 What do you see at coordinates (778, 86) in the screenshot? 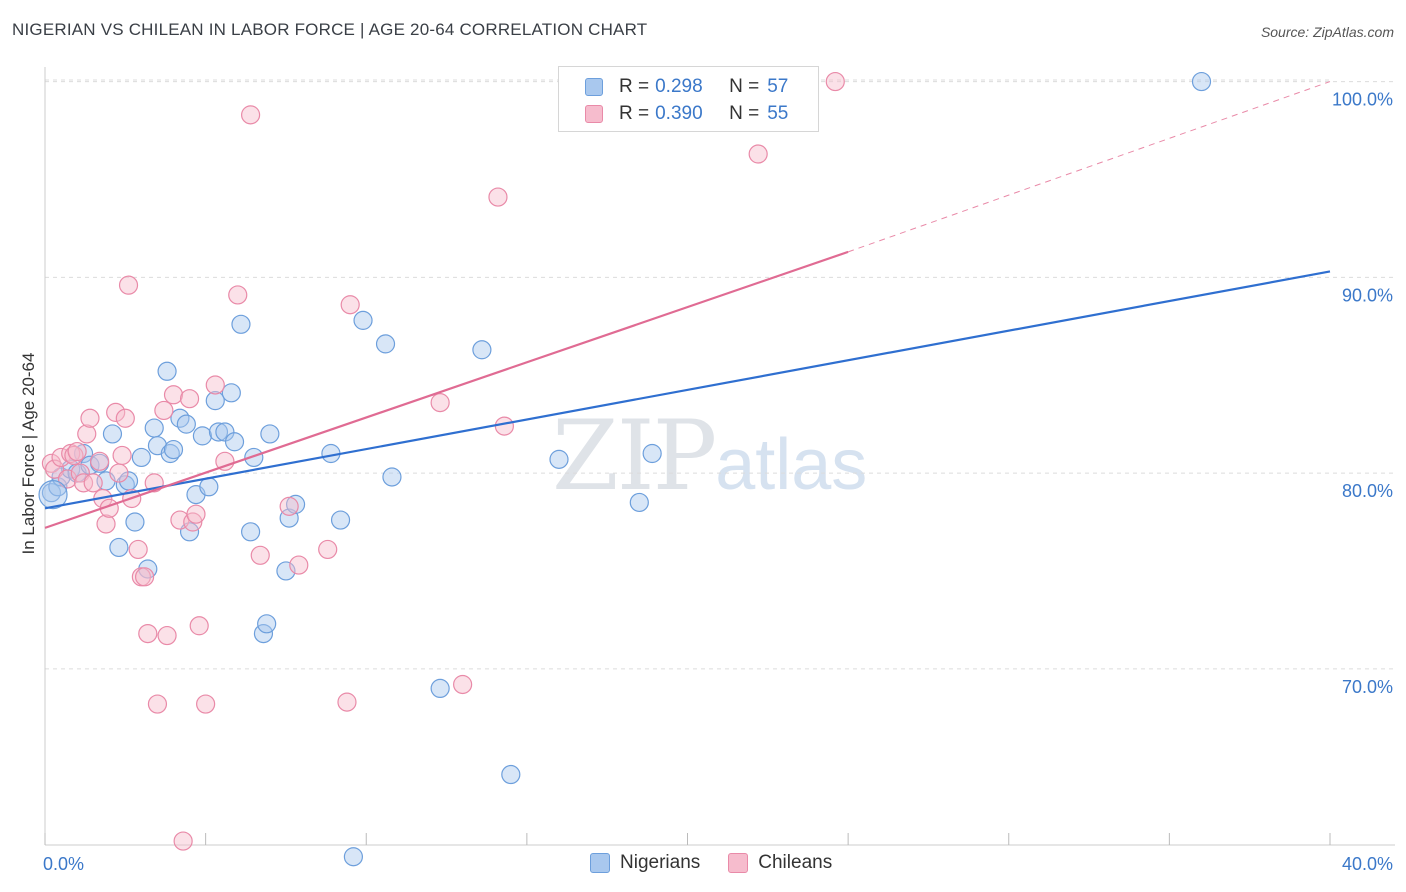
I see `legend-n-value: 57` at bounding box center [778, 86].